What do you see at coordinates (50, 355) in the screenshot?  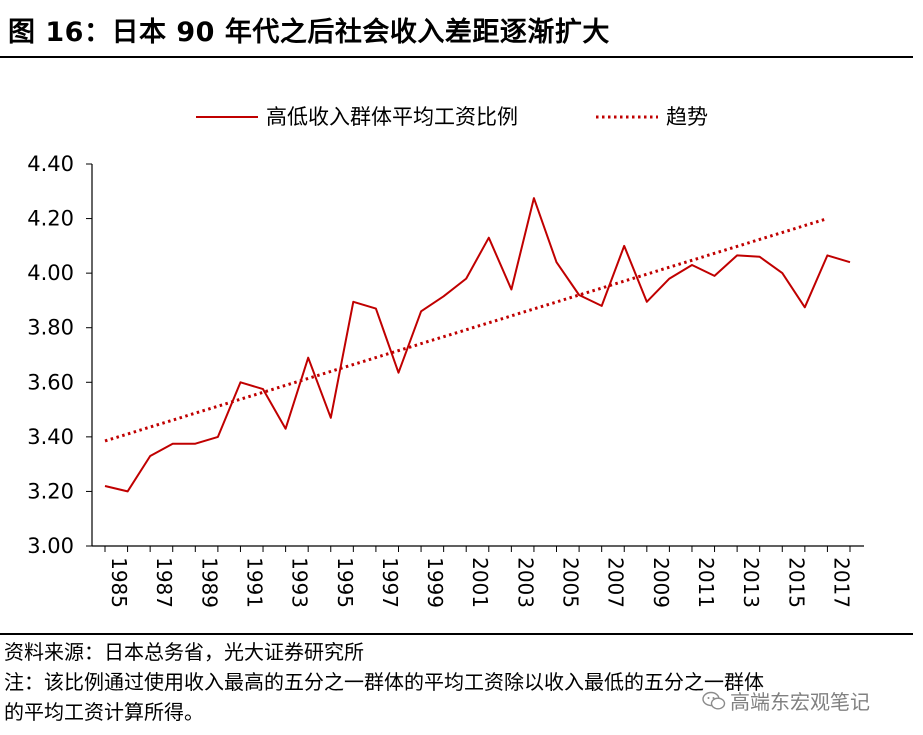 I see `y-tick-labels: 3.00 3.20 3.40 3.60 3.80 4.00 4.20 4.40` at bounding box center [50, 355].